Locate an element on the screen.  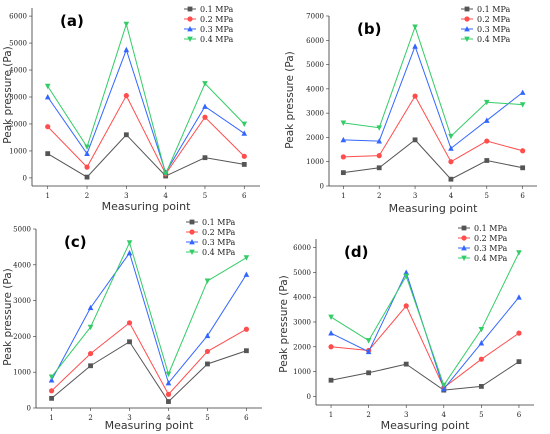
panel-label: (c) is located at coordinates (75, 242).